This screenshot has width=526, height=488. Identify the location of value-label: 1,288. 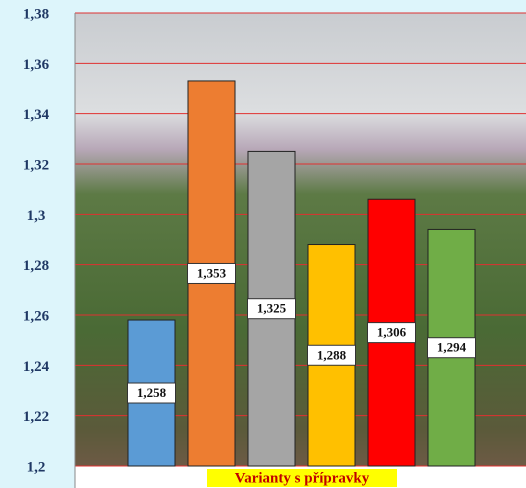
(332, 354).